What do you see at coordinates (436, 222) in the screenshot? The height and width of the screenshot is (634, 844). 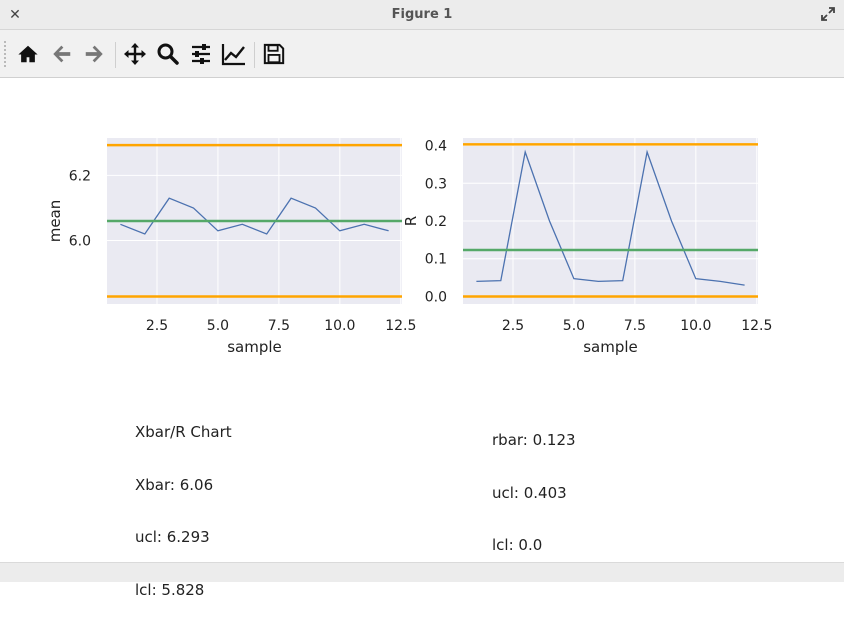 I see `y-tick-label: 0.2` at bounding box center [436, 222].